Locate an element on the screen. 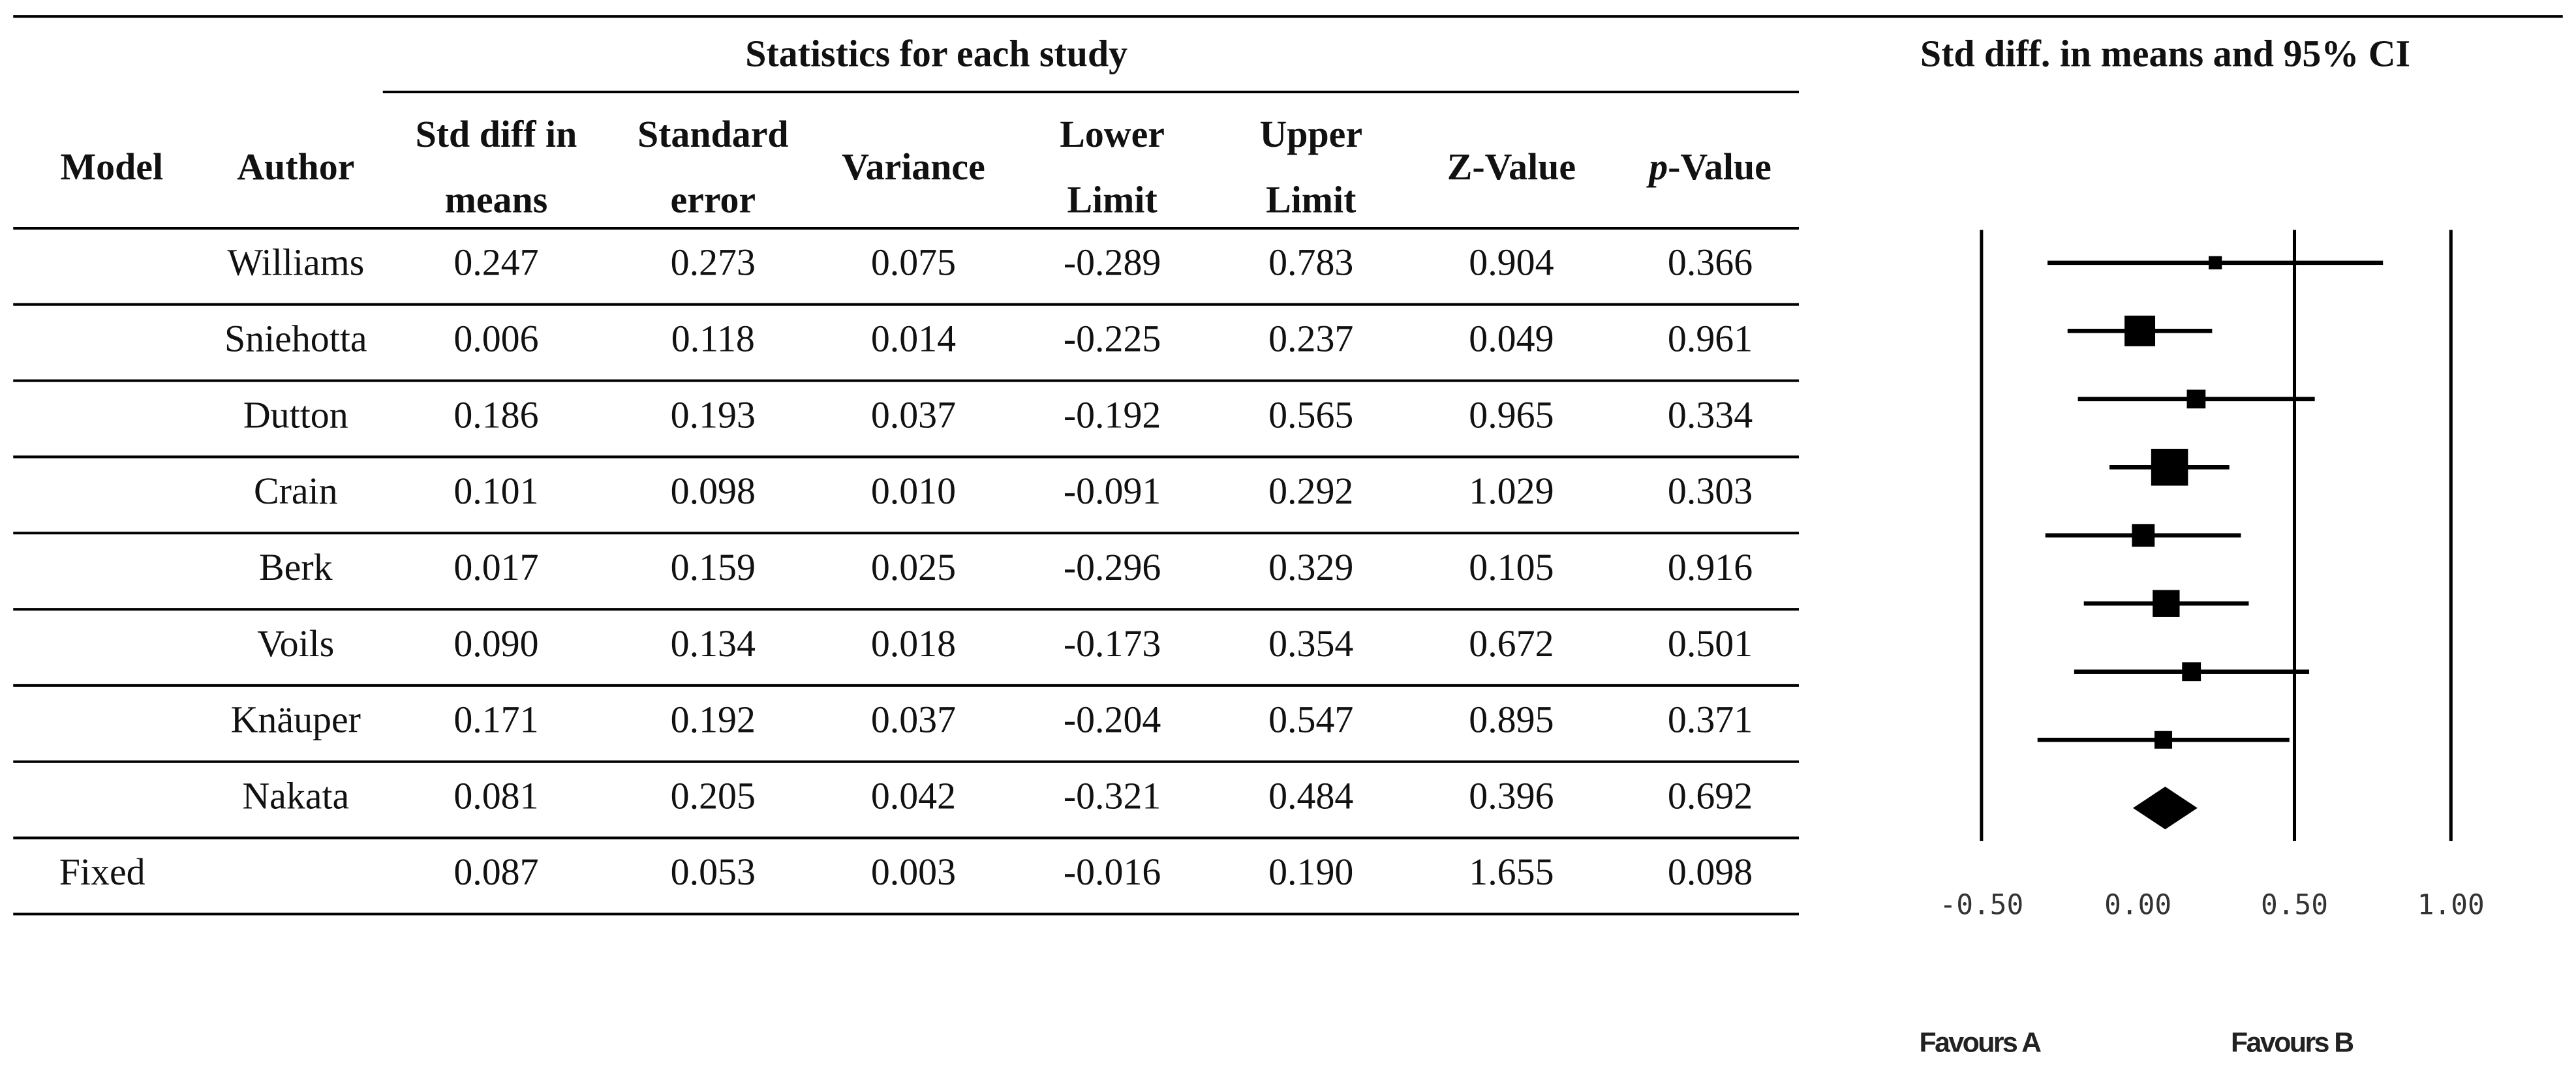 This screenshot has width=2576, height=1088. x-tick-label: 1.00 is located at coordinates (2451, 905).